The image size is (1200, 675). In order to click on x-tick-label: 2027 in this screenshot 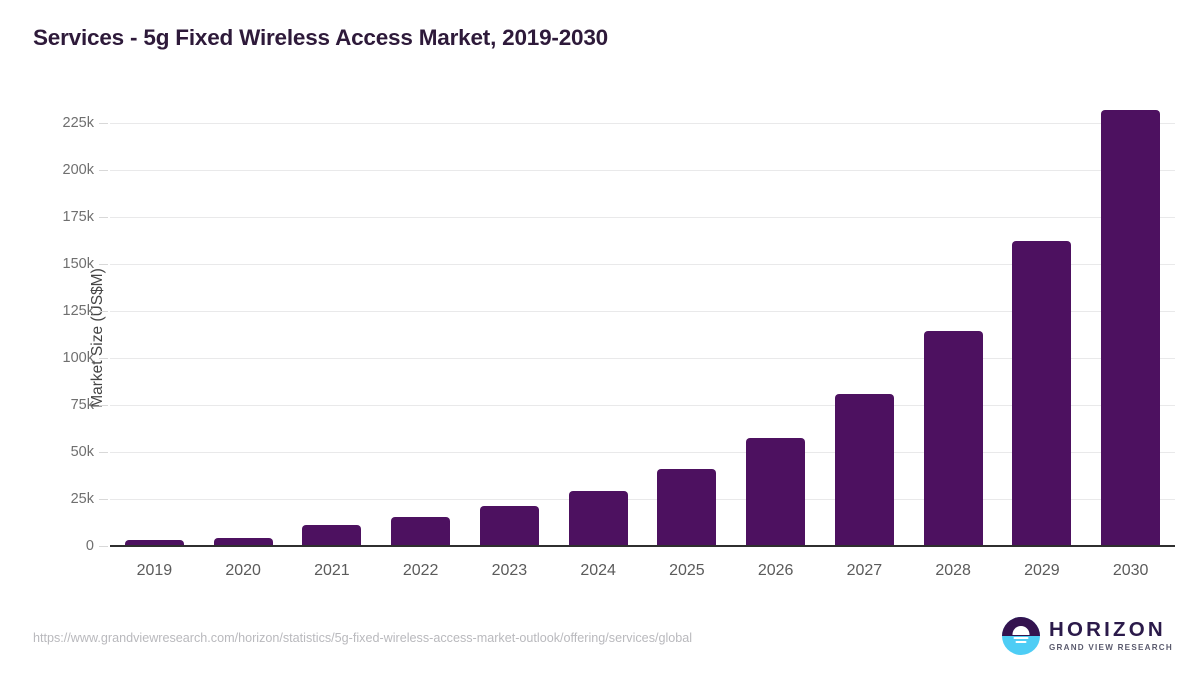, I will do `click(864, 570)`.